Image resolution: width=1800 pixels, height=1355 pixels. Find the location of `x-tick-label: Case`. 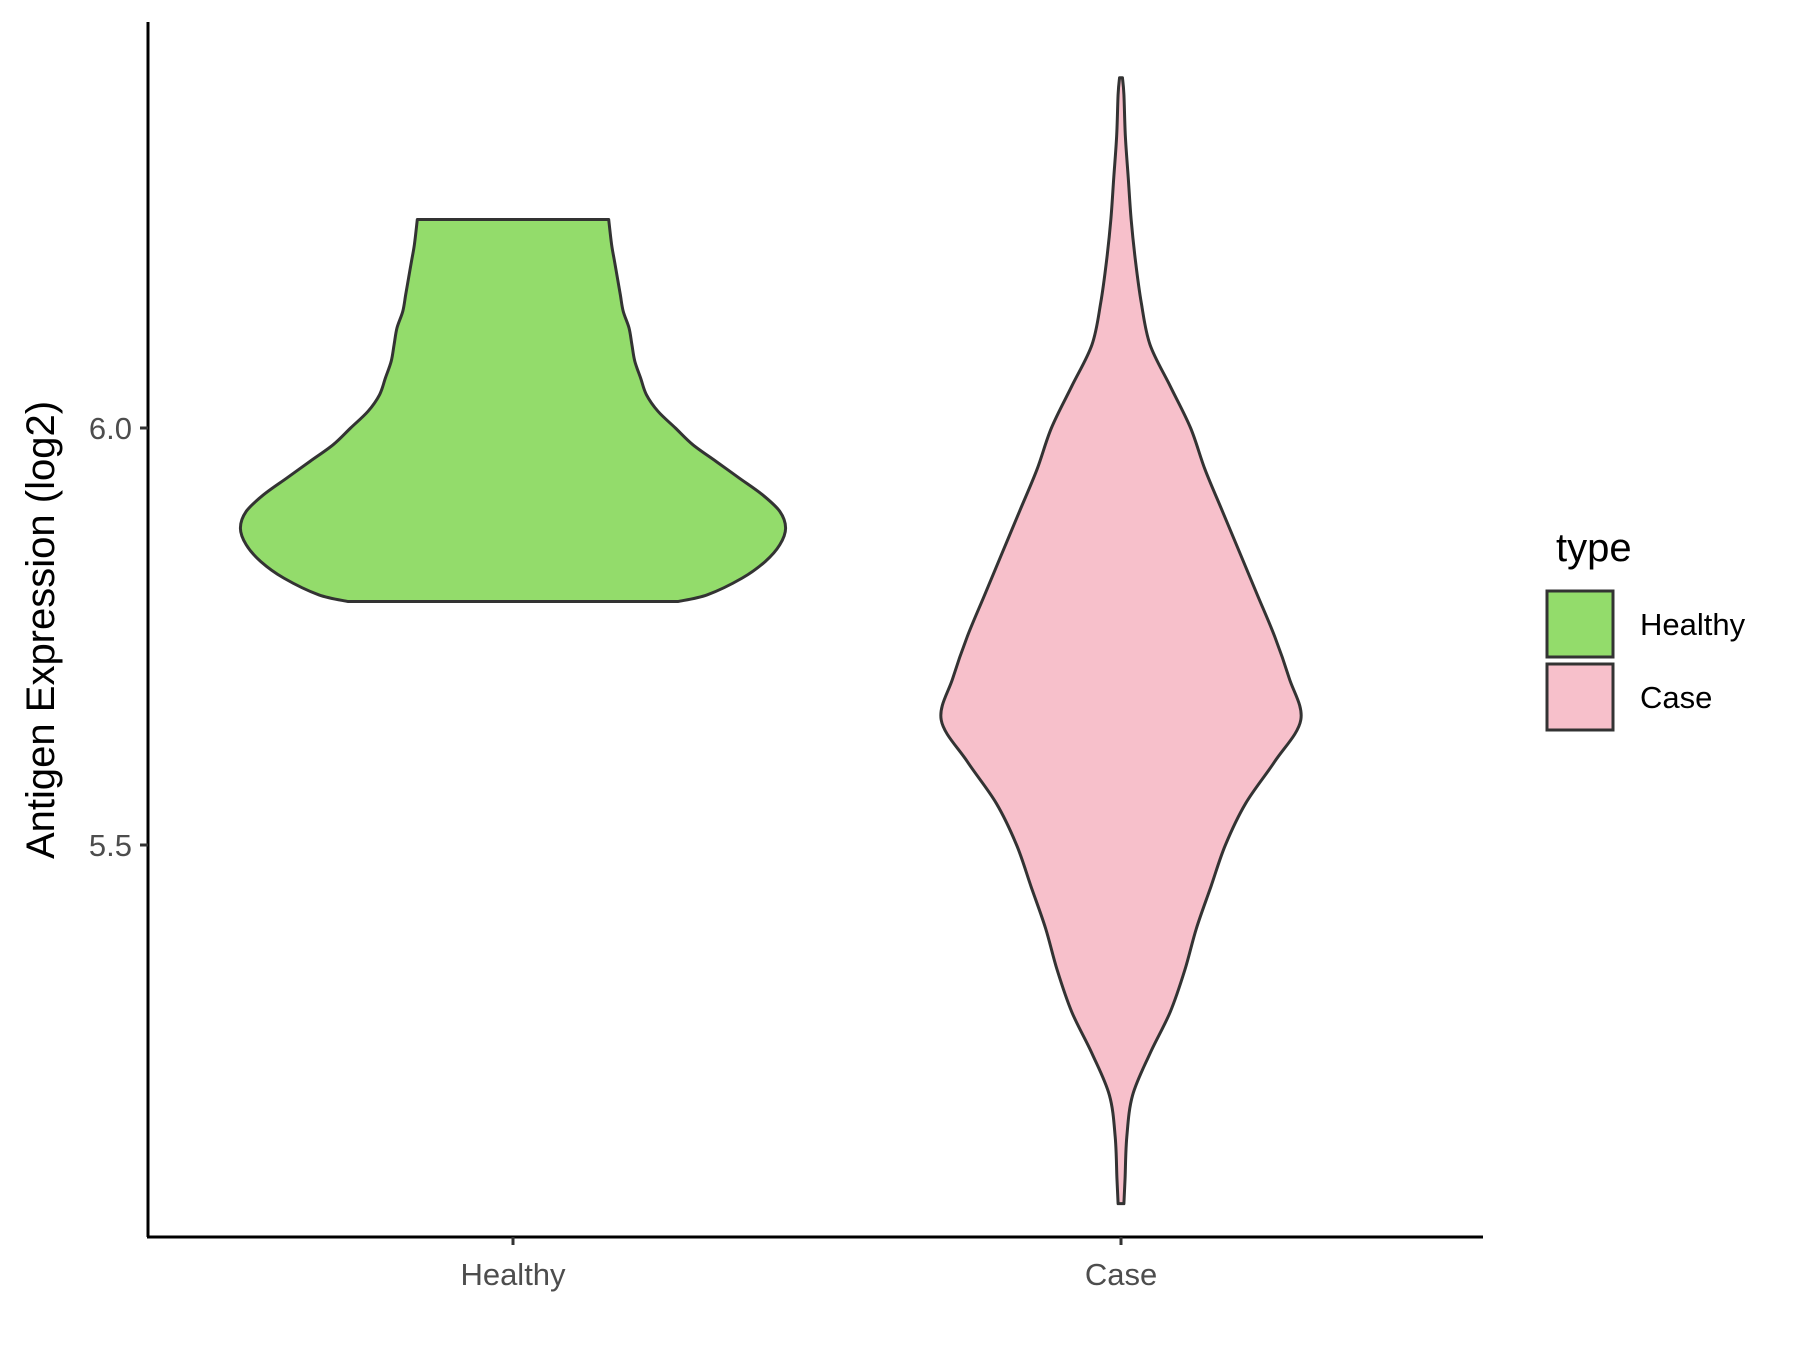

x-tick-label: Case is located at coordinates (1121, 1274).